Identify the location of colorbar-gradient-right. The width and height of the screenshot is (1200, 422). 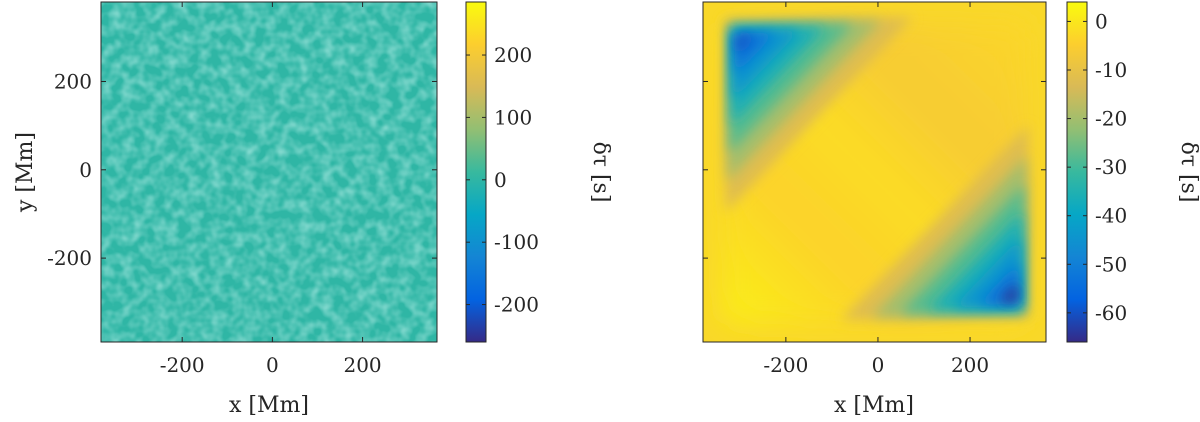
(1077, 172).